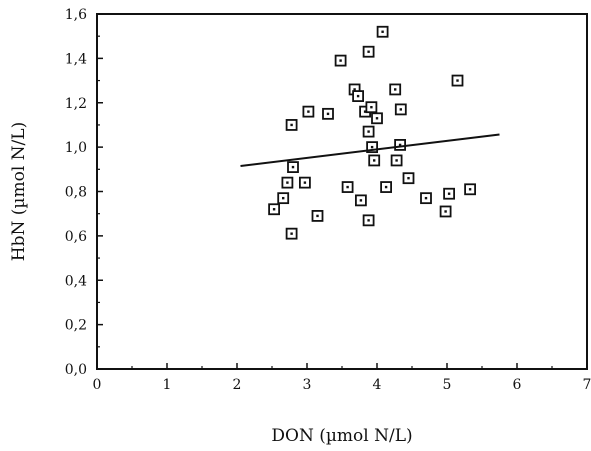 This screenshot has height=451, width=591. I want to click on x-tick-label: 7, so click(587, 385).